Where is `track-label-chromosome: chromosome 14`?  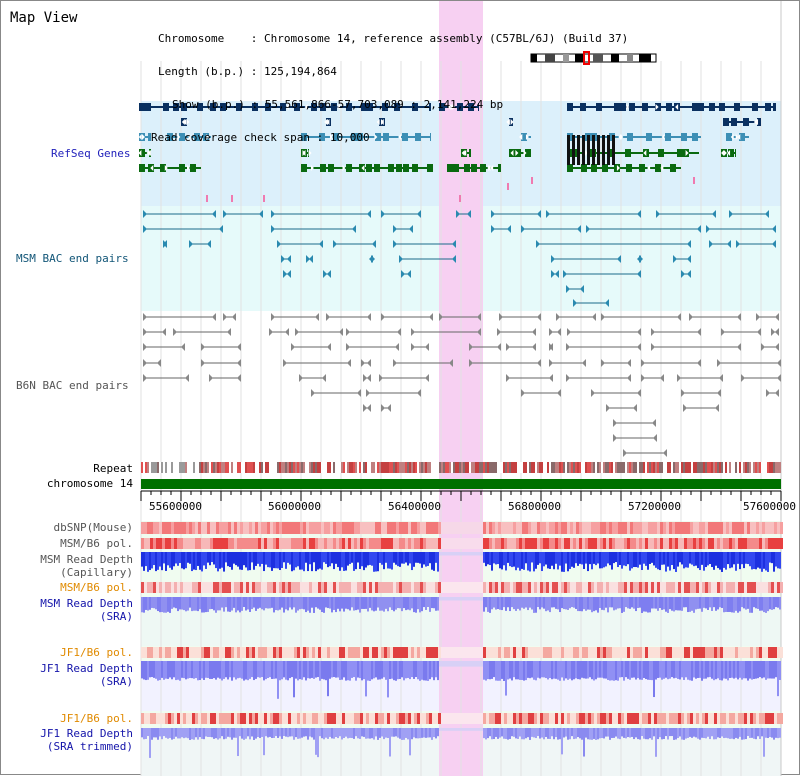 track-label-chromosome: chromosome 14 is located at coordinates (89, 483).